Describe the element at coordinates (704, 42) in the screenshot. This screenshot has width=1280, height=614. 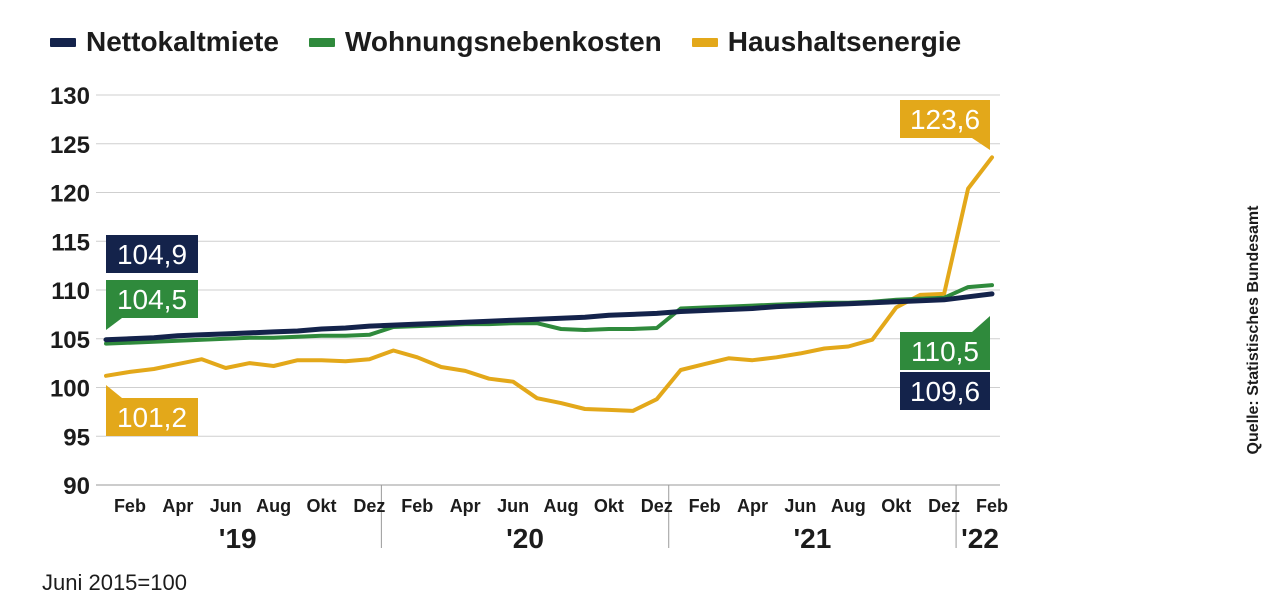
I see `legend-swatch-haushaltsenergie` at that location.